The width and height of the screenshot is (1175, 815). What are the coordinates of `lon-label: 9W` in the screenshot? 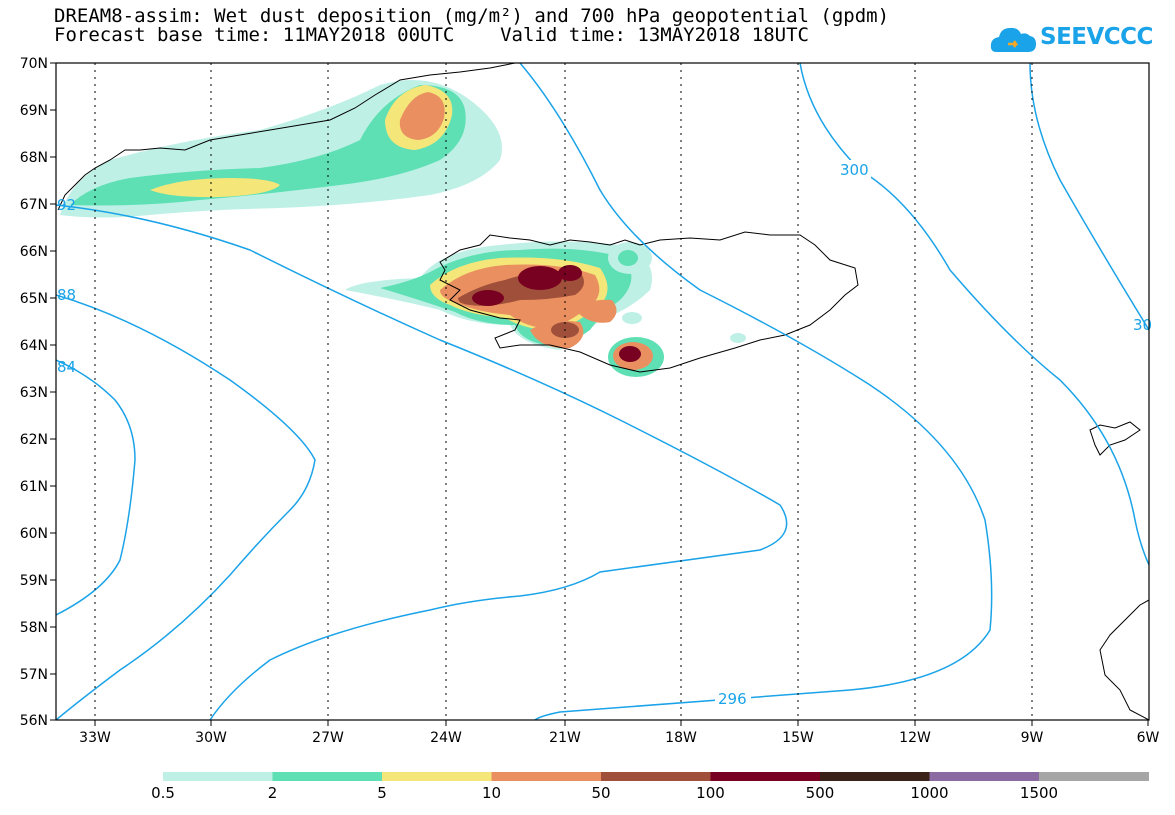 It's located at (1032, 738).